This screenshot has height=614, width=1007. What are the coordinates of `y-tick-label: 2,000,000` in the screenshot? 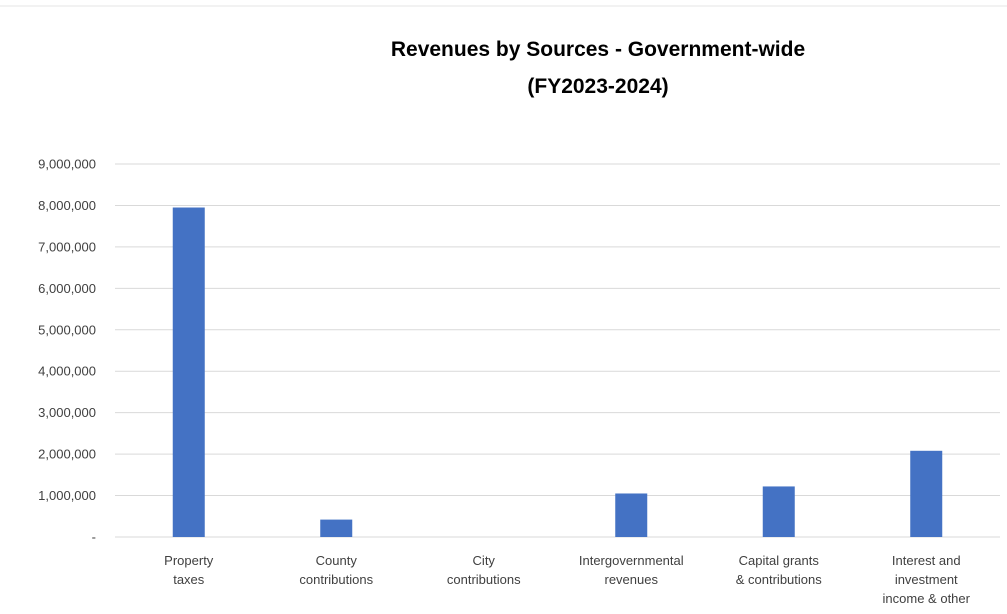 It's located at (67, 454).